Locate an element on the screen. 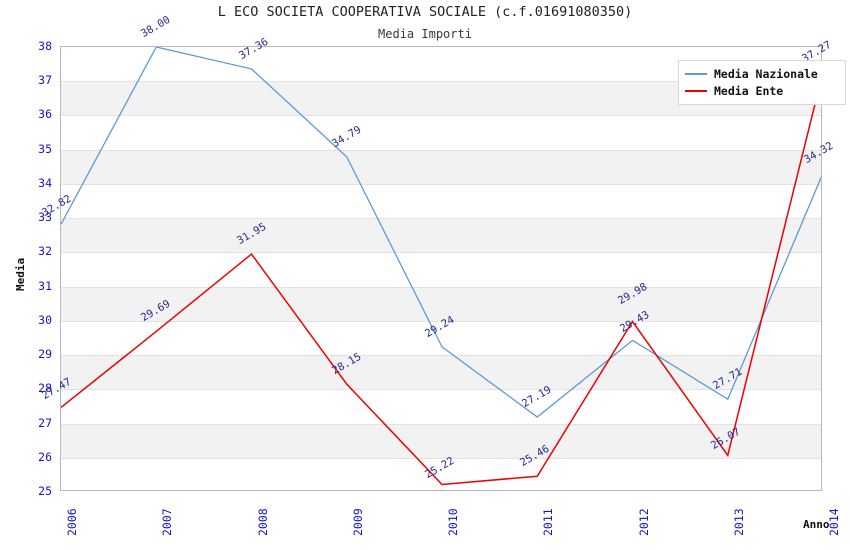 This screenshot has width=850, height=550. y-tick-label: 25 is located at coordinates (45, 491).